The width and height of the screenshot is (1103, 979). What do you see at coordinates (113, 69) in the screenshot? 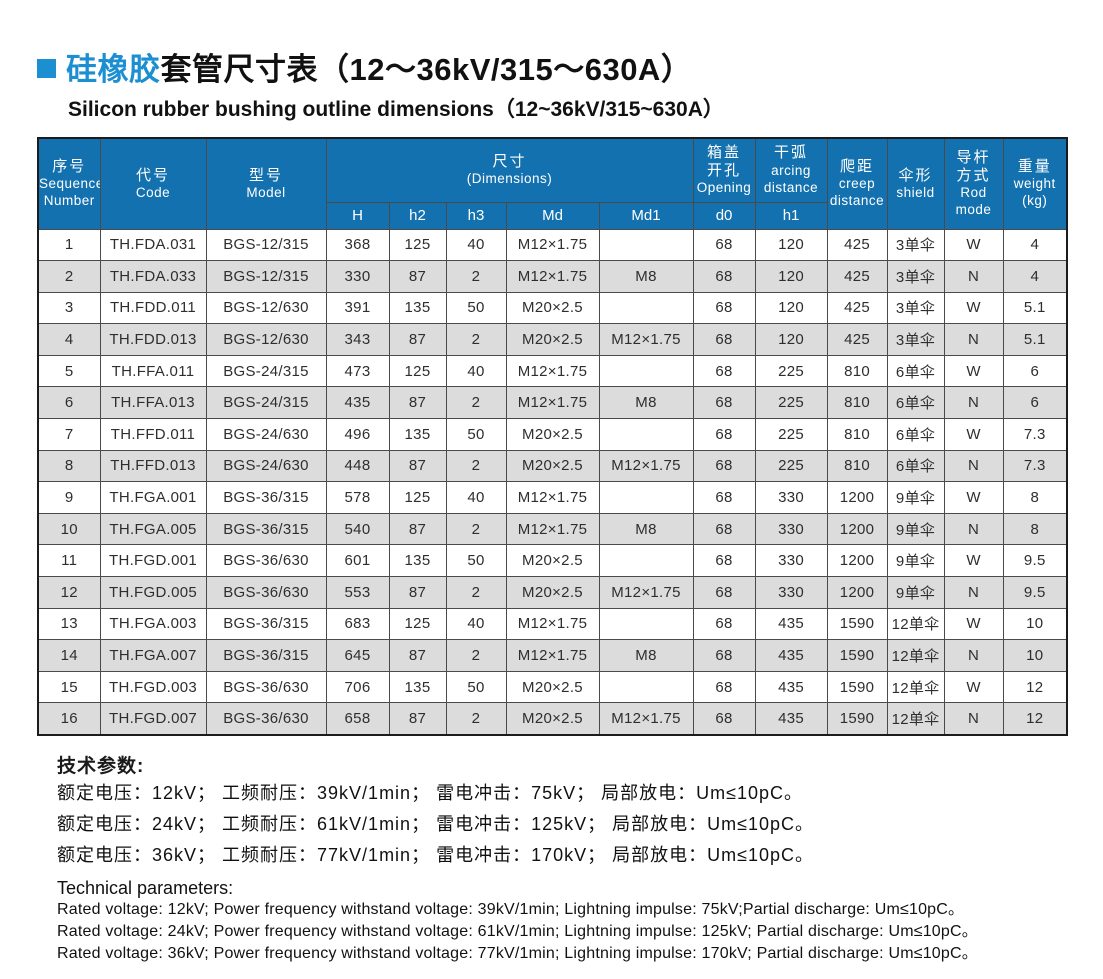
I see `title-highlight: 硅橡胶` at bounding box center [113, 69].